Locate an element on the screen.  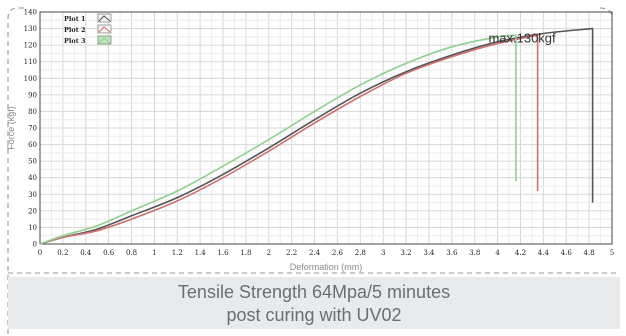
x-tick-label: 2 is located at coordinates (269, 253).